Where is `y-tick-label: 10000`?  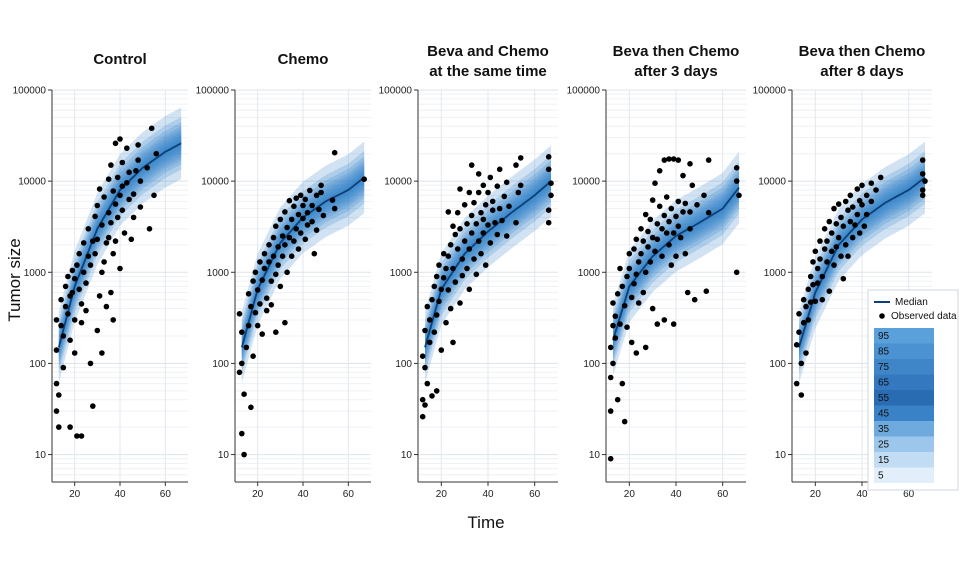 y-tick-label: 10000 is located at coordinates (32, 182).